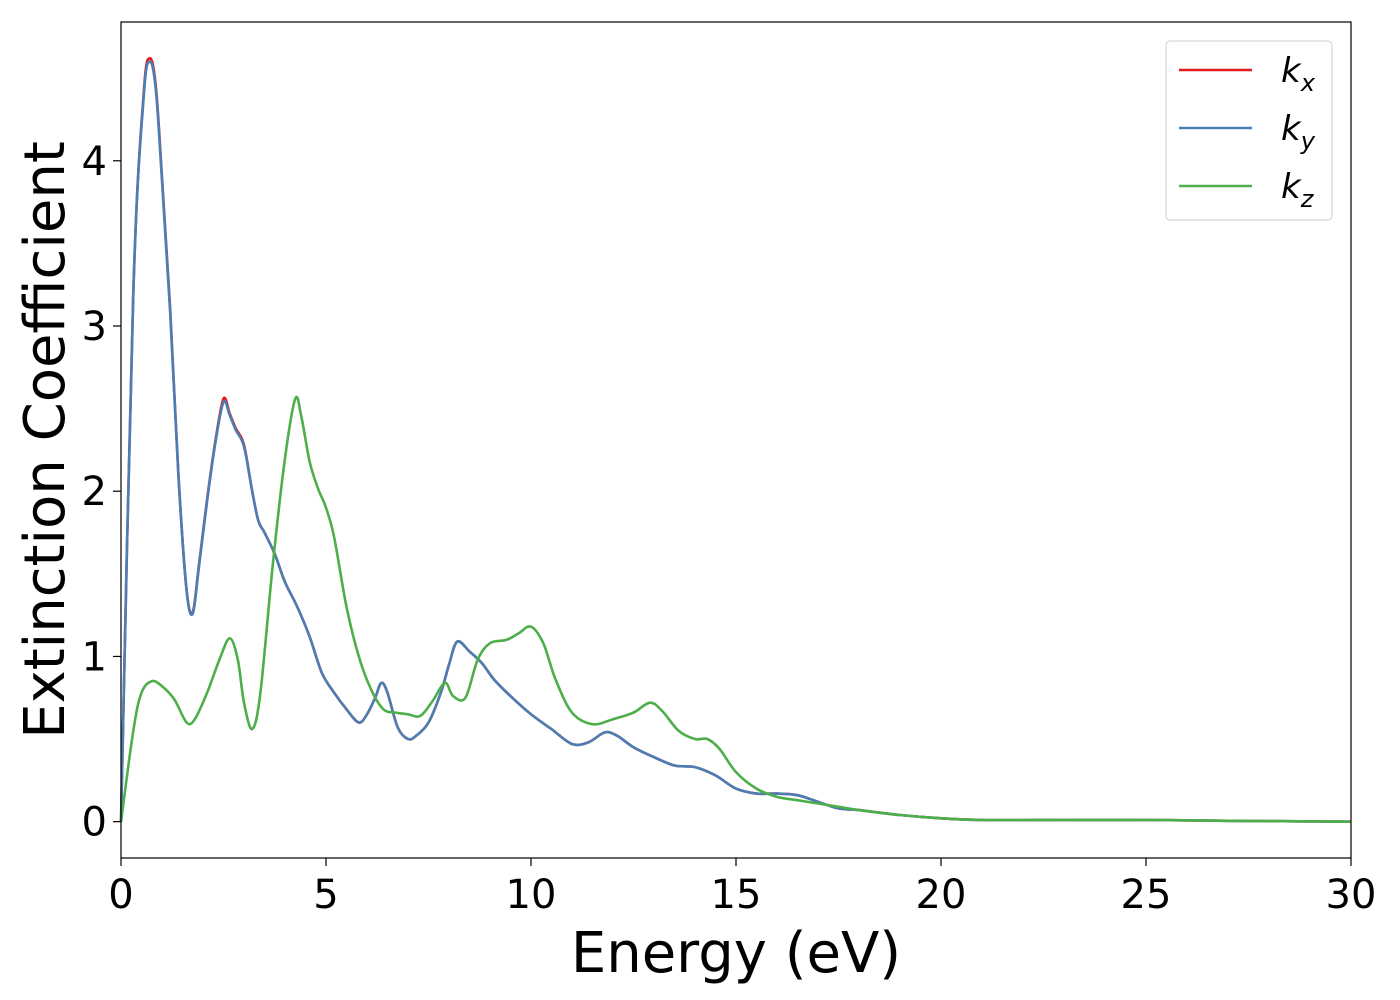 Image resolution: width=1400 pixels, height=1000 pixels. What do you see at coordinates (1298, 132) in the screenshot?
I see `legend-label: ky` at bounding box center [1298, 132].